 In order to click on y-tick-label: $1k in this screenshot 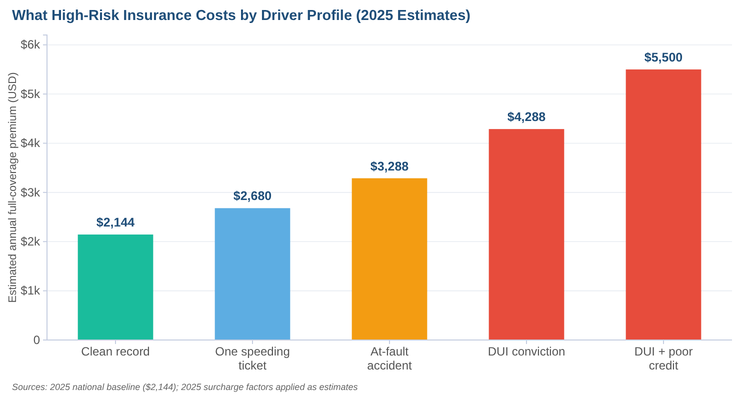, I will do `click(30, 291)`.